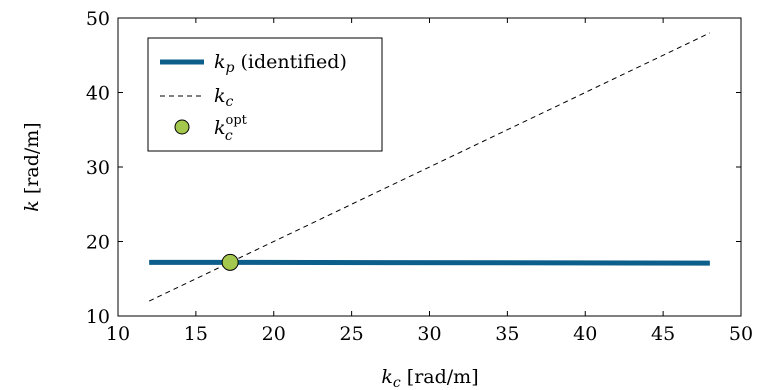 This screenshot has width=759, height=390. I want to click on x-axis-label: kc [rad/m], so click(429, 378).